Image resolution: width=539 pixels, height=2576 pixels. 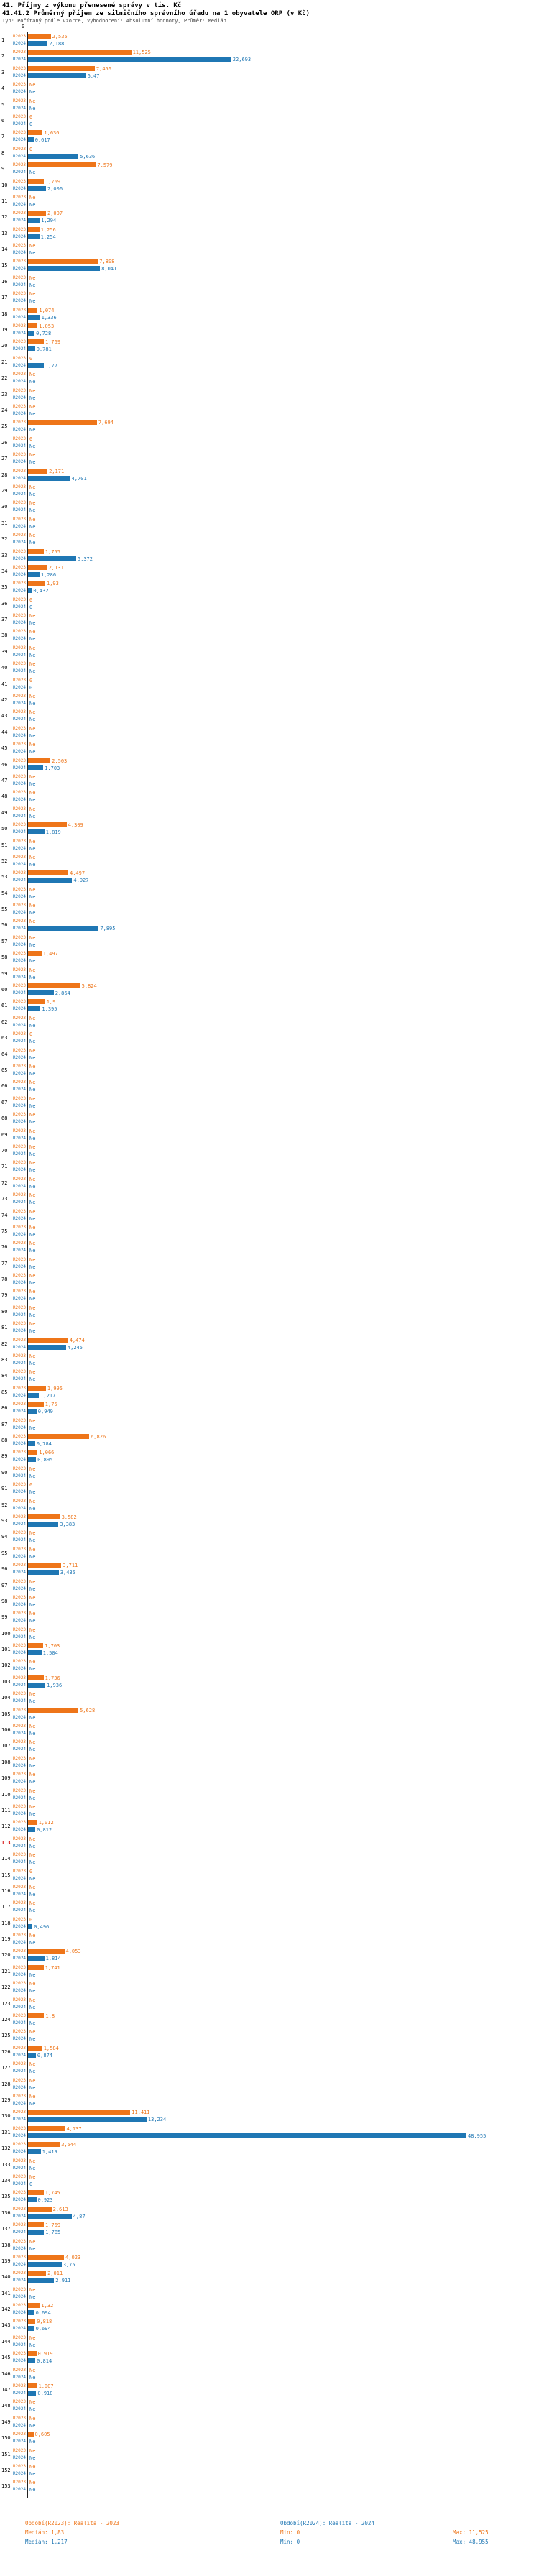 I want to click on row-number: 107, so click(x=6, y=1746).